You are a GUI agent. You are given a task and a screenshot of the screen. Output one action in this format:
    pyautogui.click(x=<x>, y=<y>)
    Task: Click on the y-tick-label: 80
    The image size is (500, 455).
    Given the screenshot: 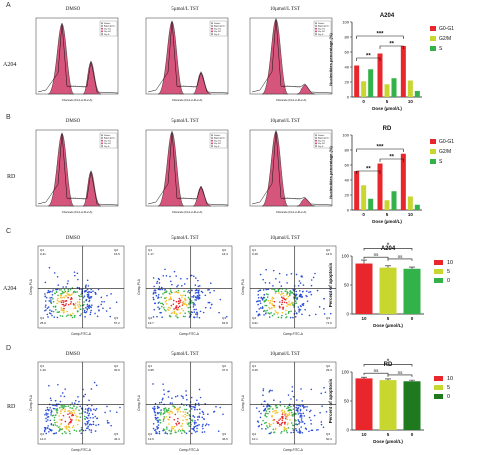 What is the action you would take?
    pyautogui.click(x=347, y=150)
    